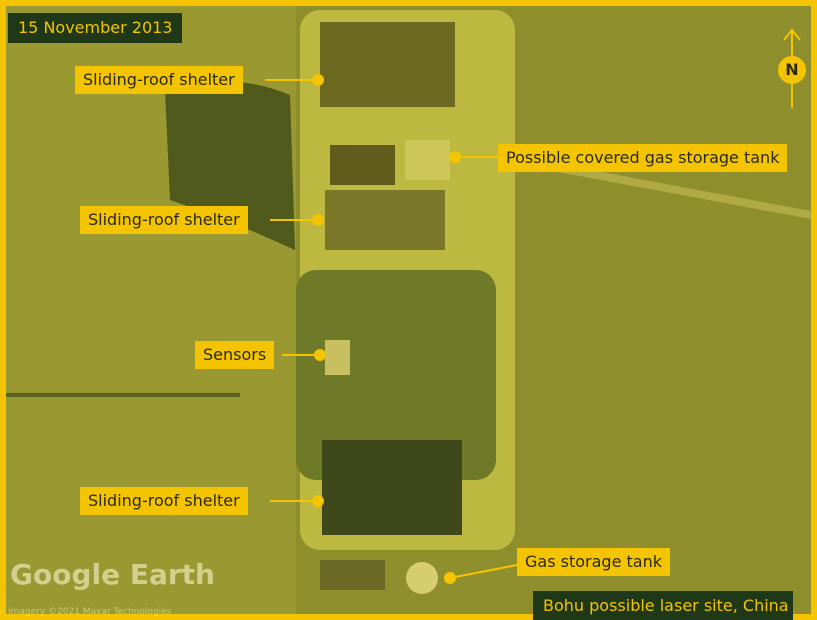  I want to click on caption: Bohu possible laser site, China, so click(663, 605).